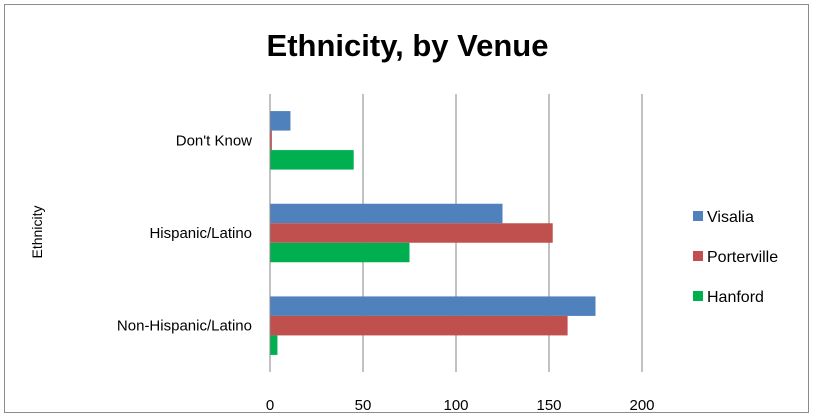 Image resolution: width=815 pixels, height=417 pixels. Describe the element at coordinates (433, 306) in the screenshot. I see `bar-visalia-non-hispanic-latino` at that location.